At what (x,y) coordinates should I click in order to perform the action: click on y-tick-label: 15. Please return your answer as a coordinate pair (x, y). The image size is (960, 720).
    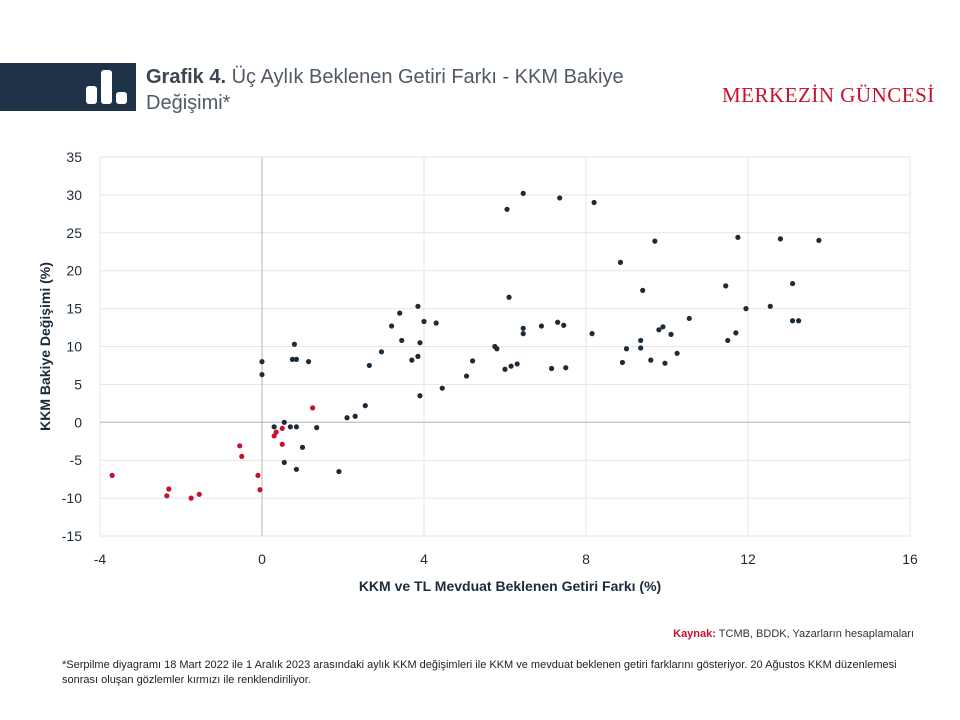
    Looking at the image, I should click on (74, 309).